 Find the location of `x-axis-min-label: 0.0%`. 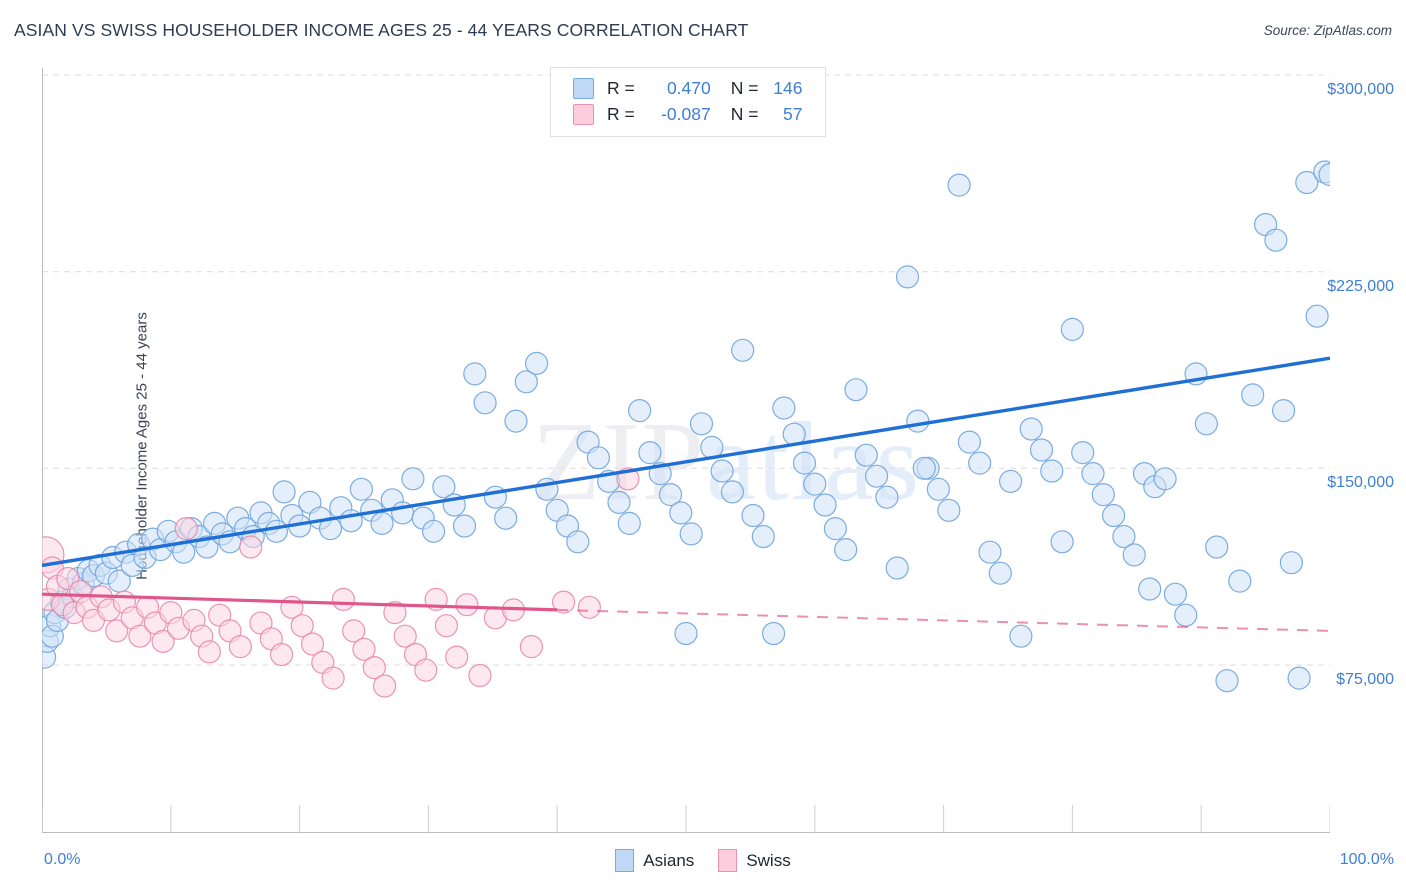

x-axis-min-label: 0.0% is located at coordinates (62, 859).